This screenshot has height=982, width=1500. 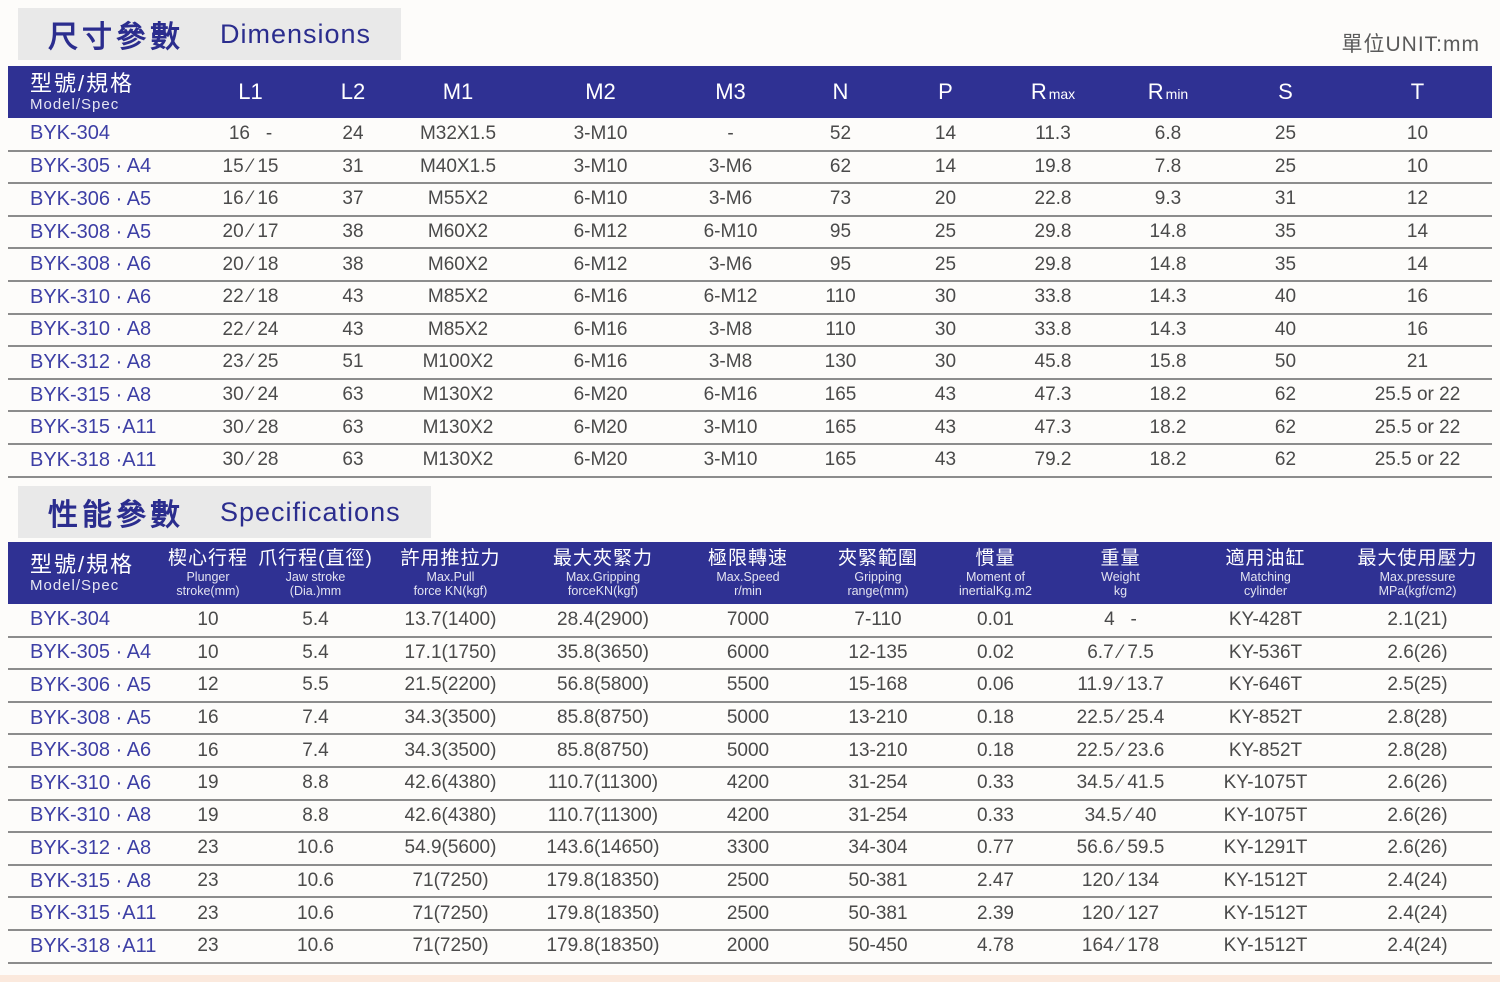 What do you see at coordinates (450, 914) in the screenshot?
I see `value-cell: 71(7250)` at bounding box center [450, 914].